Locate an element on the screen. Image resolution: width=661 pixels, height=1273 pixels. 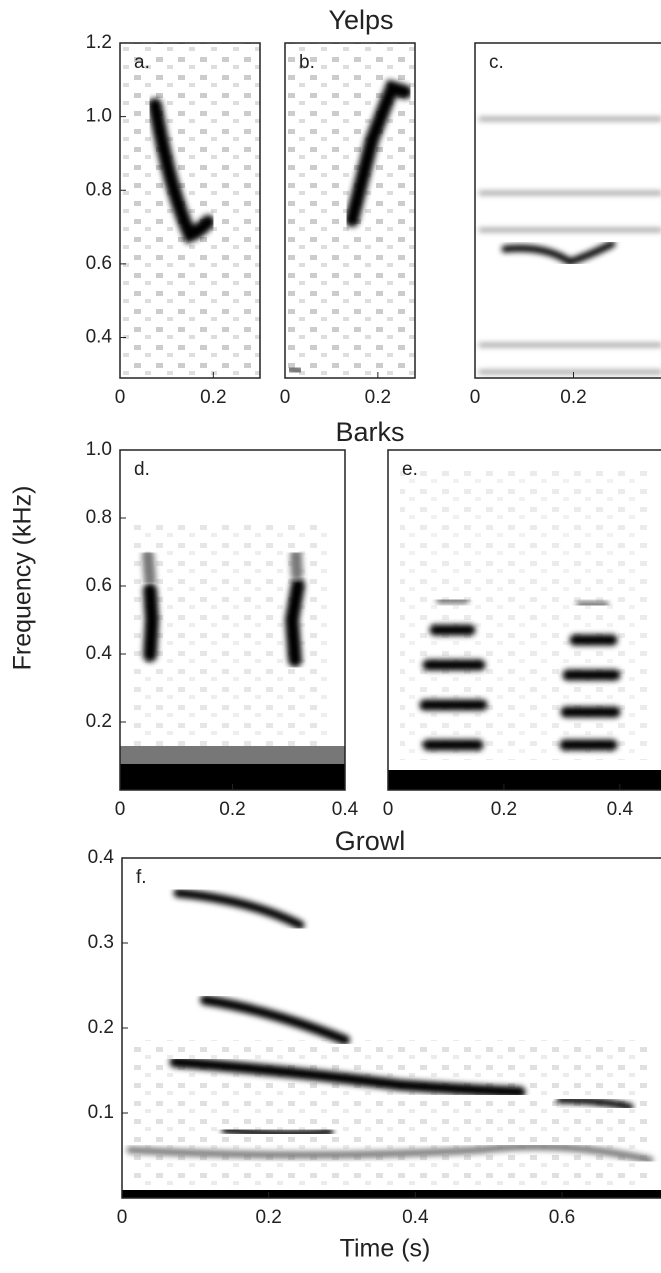
section-title: Yelps is located at coordinates (360, 20).